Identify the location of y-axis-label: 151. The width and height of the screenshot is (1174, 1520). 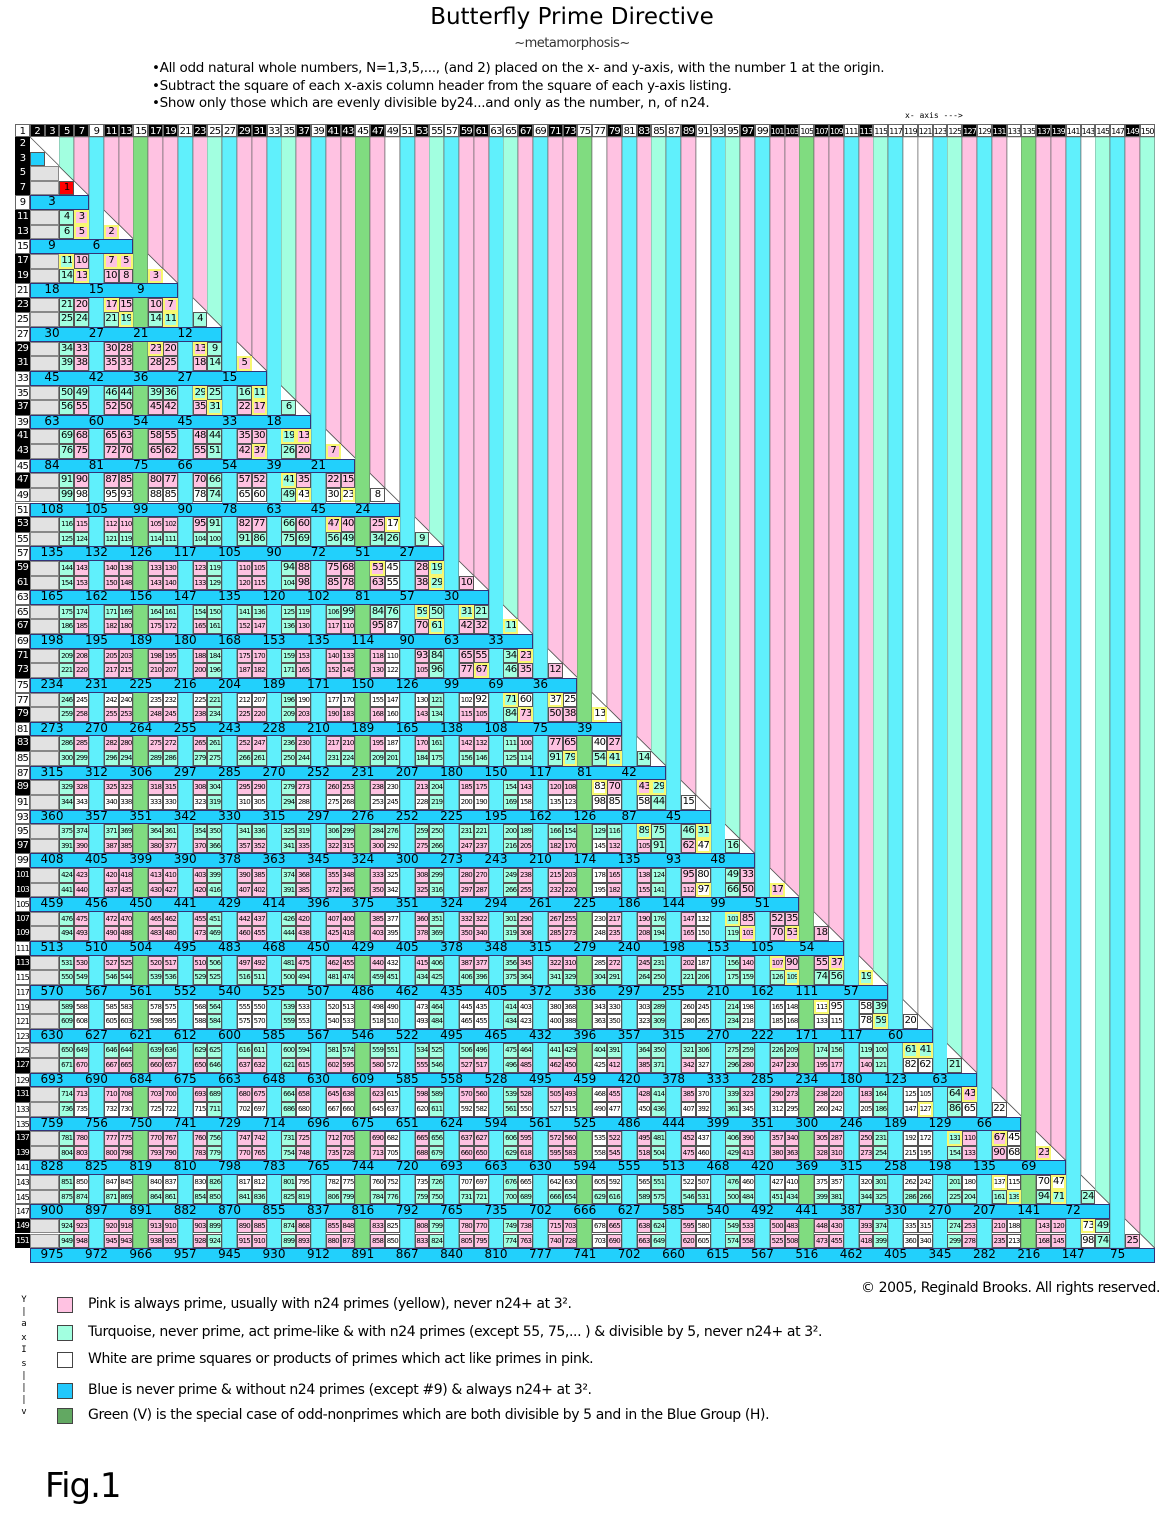
(22, 1241).